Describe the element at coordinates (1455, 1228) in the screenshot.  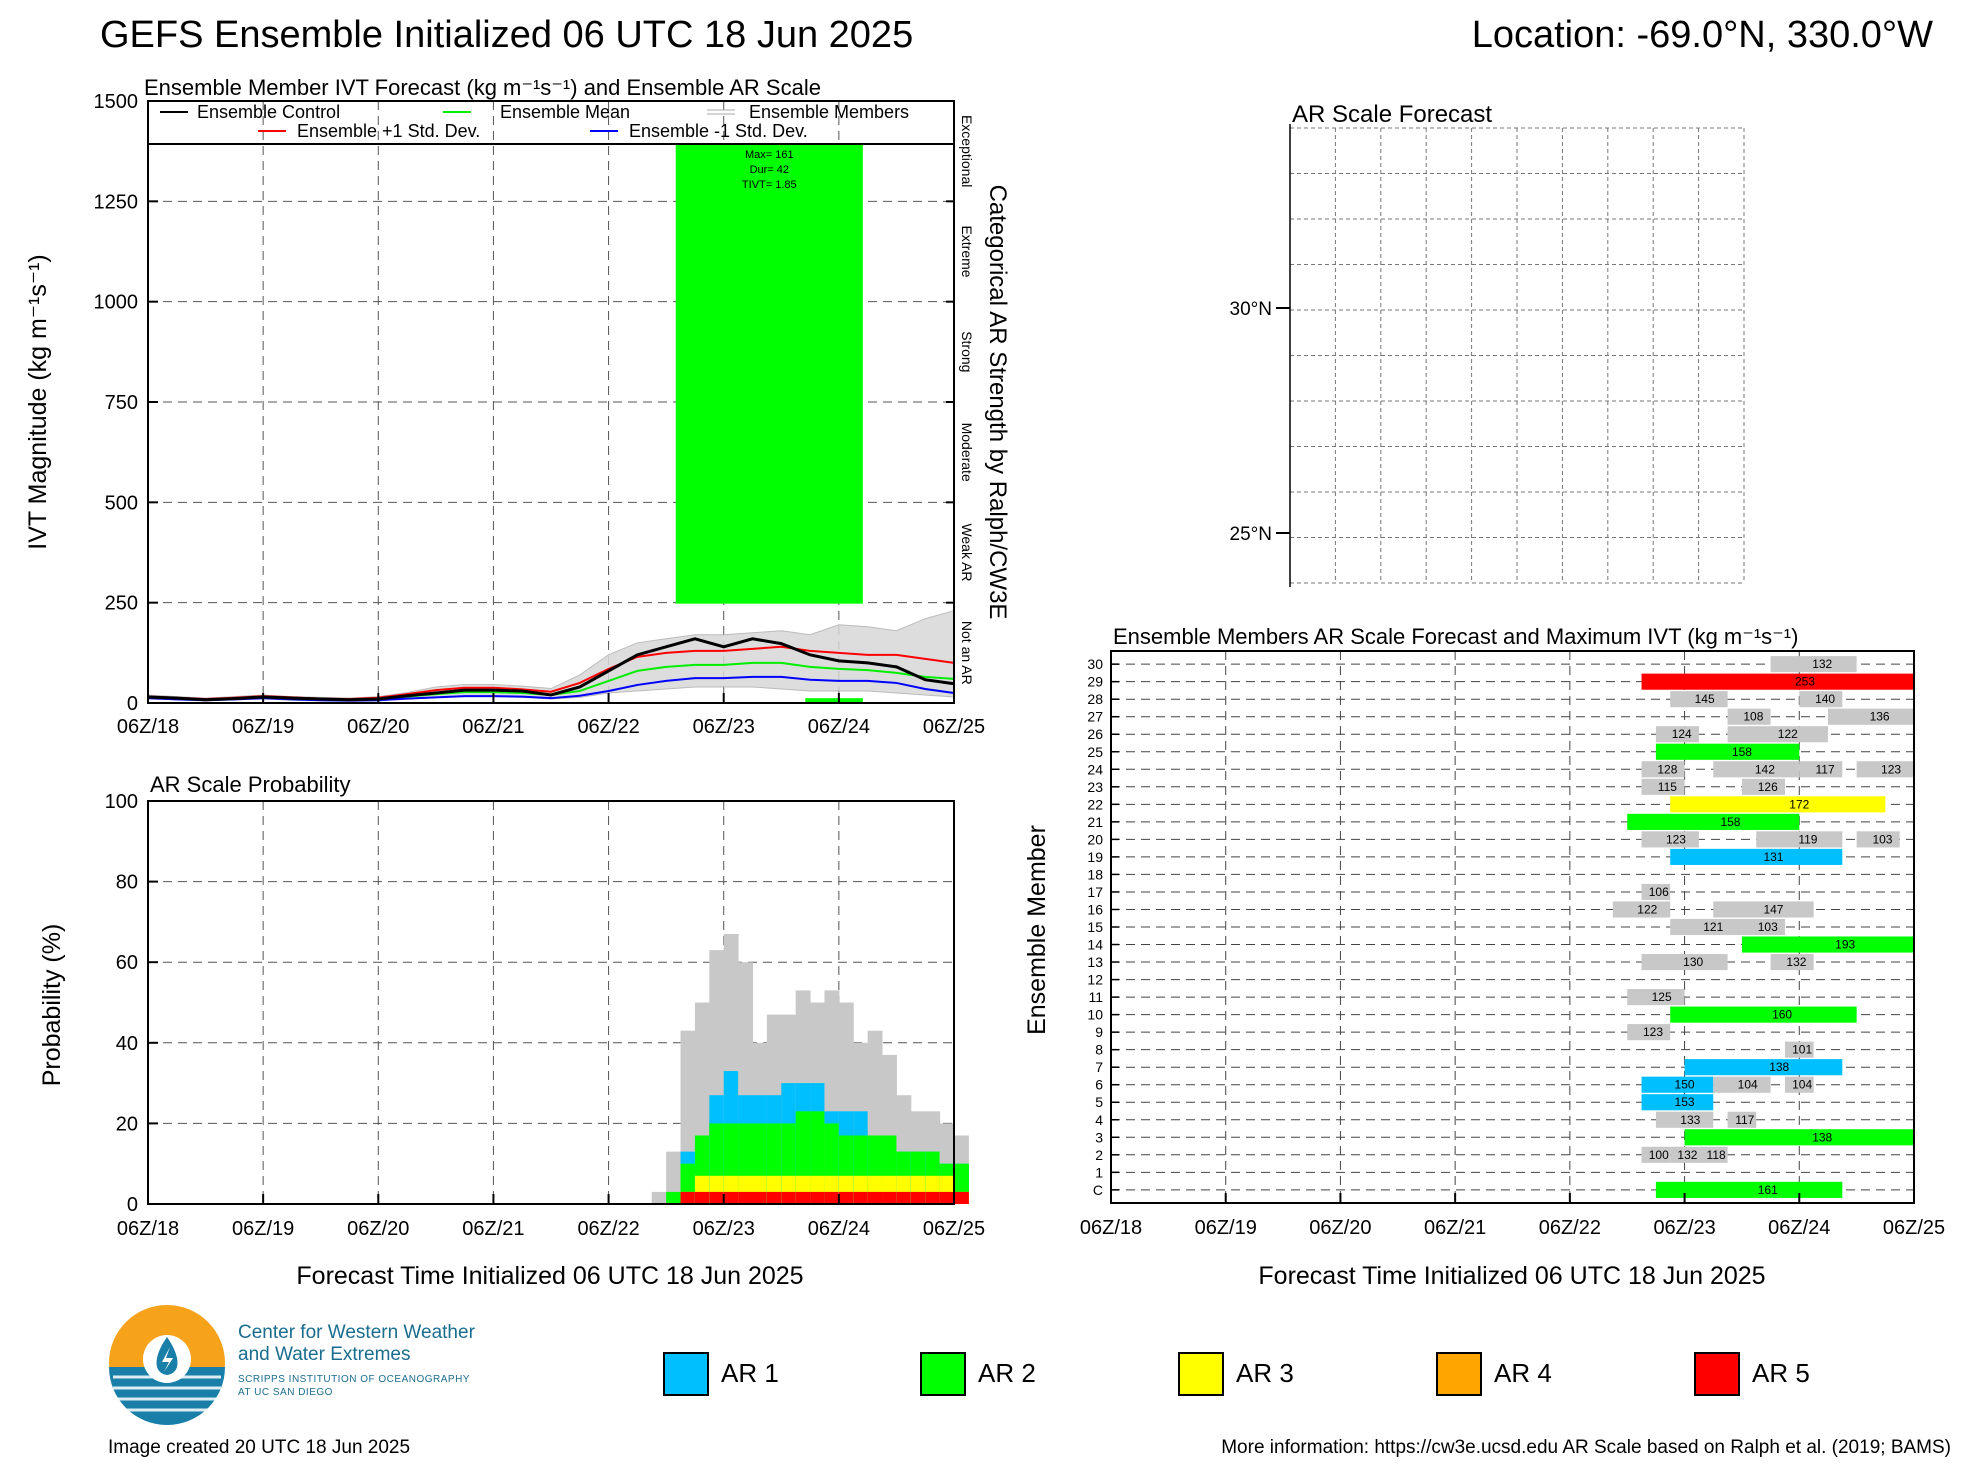
I see `mem-xtick-label: 06Z/21` at that location.